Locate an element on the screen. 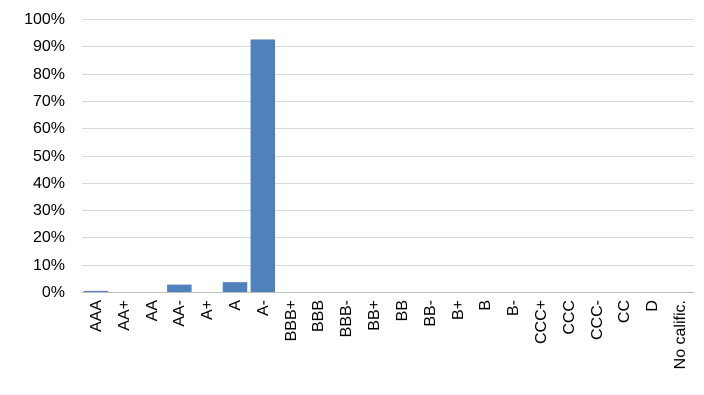 This screenshot has height=395, width=704. x-tick-label: D is located at coordinates (652, 306).